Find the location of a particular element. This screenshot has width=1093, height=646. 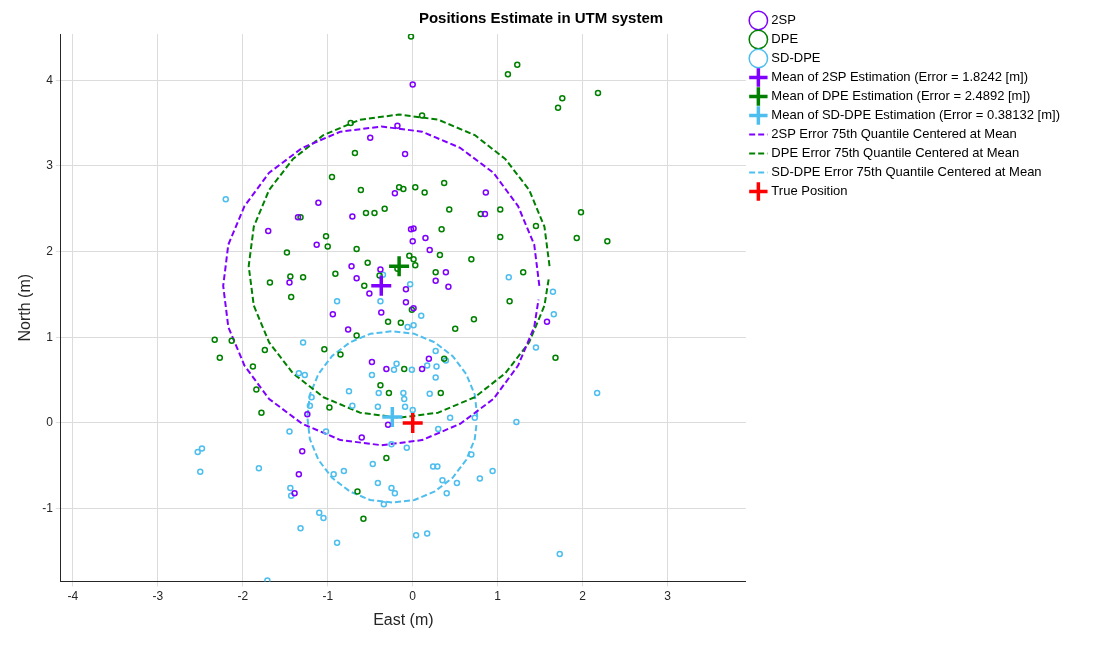

legend-label: DPE is located at coordinates (785, 39).